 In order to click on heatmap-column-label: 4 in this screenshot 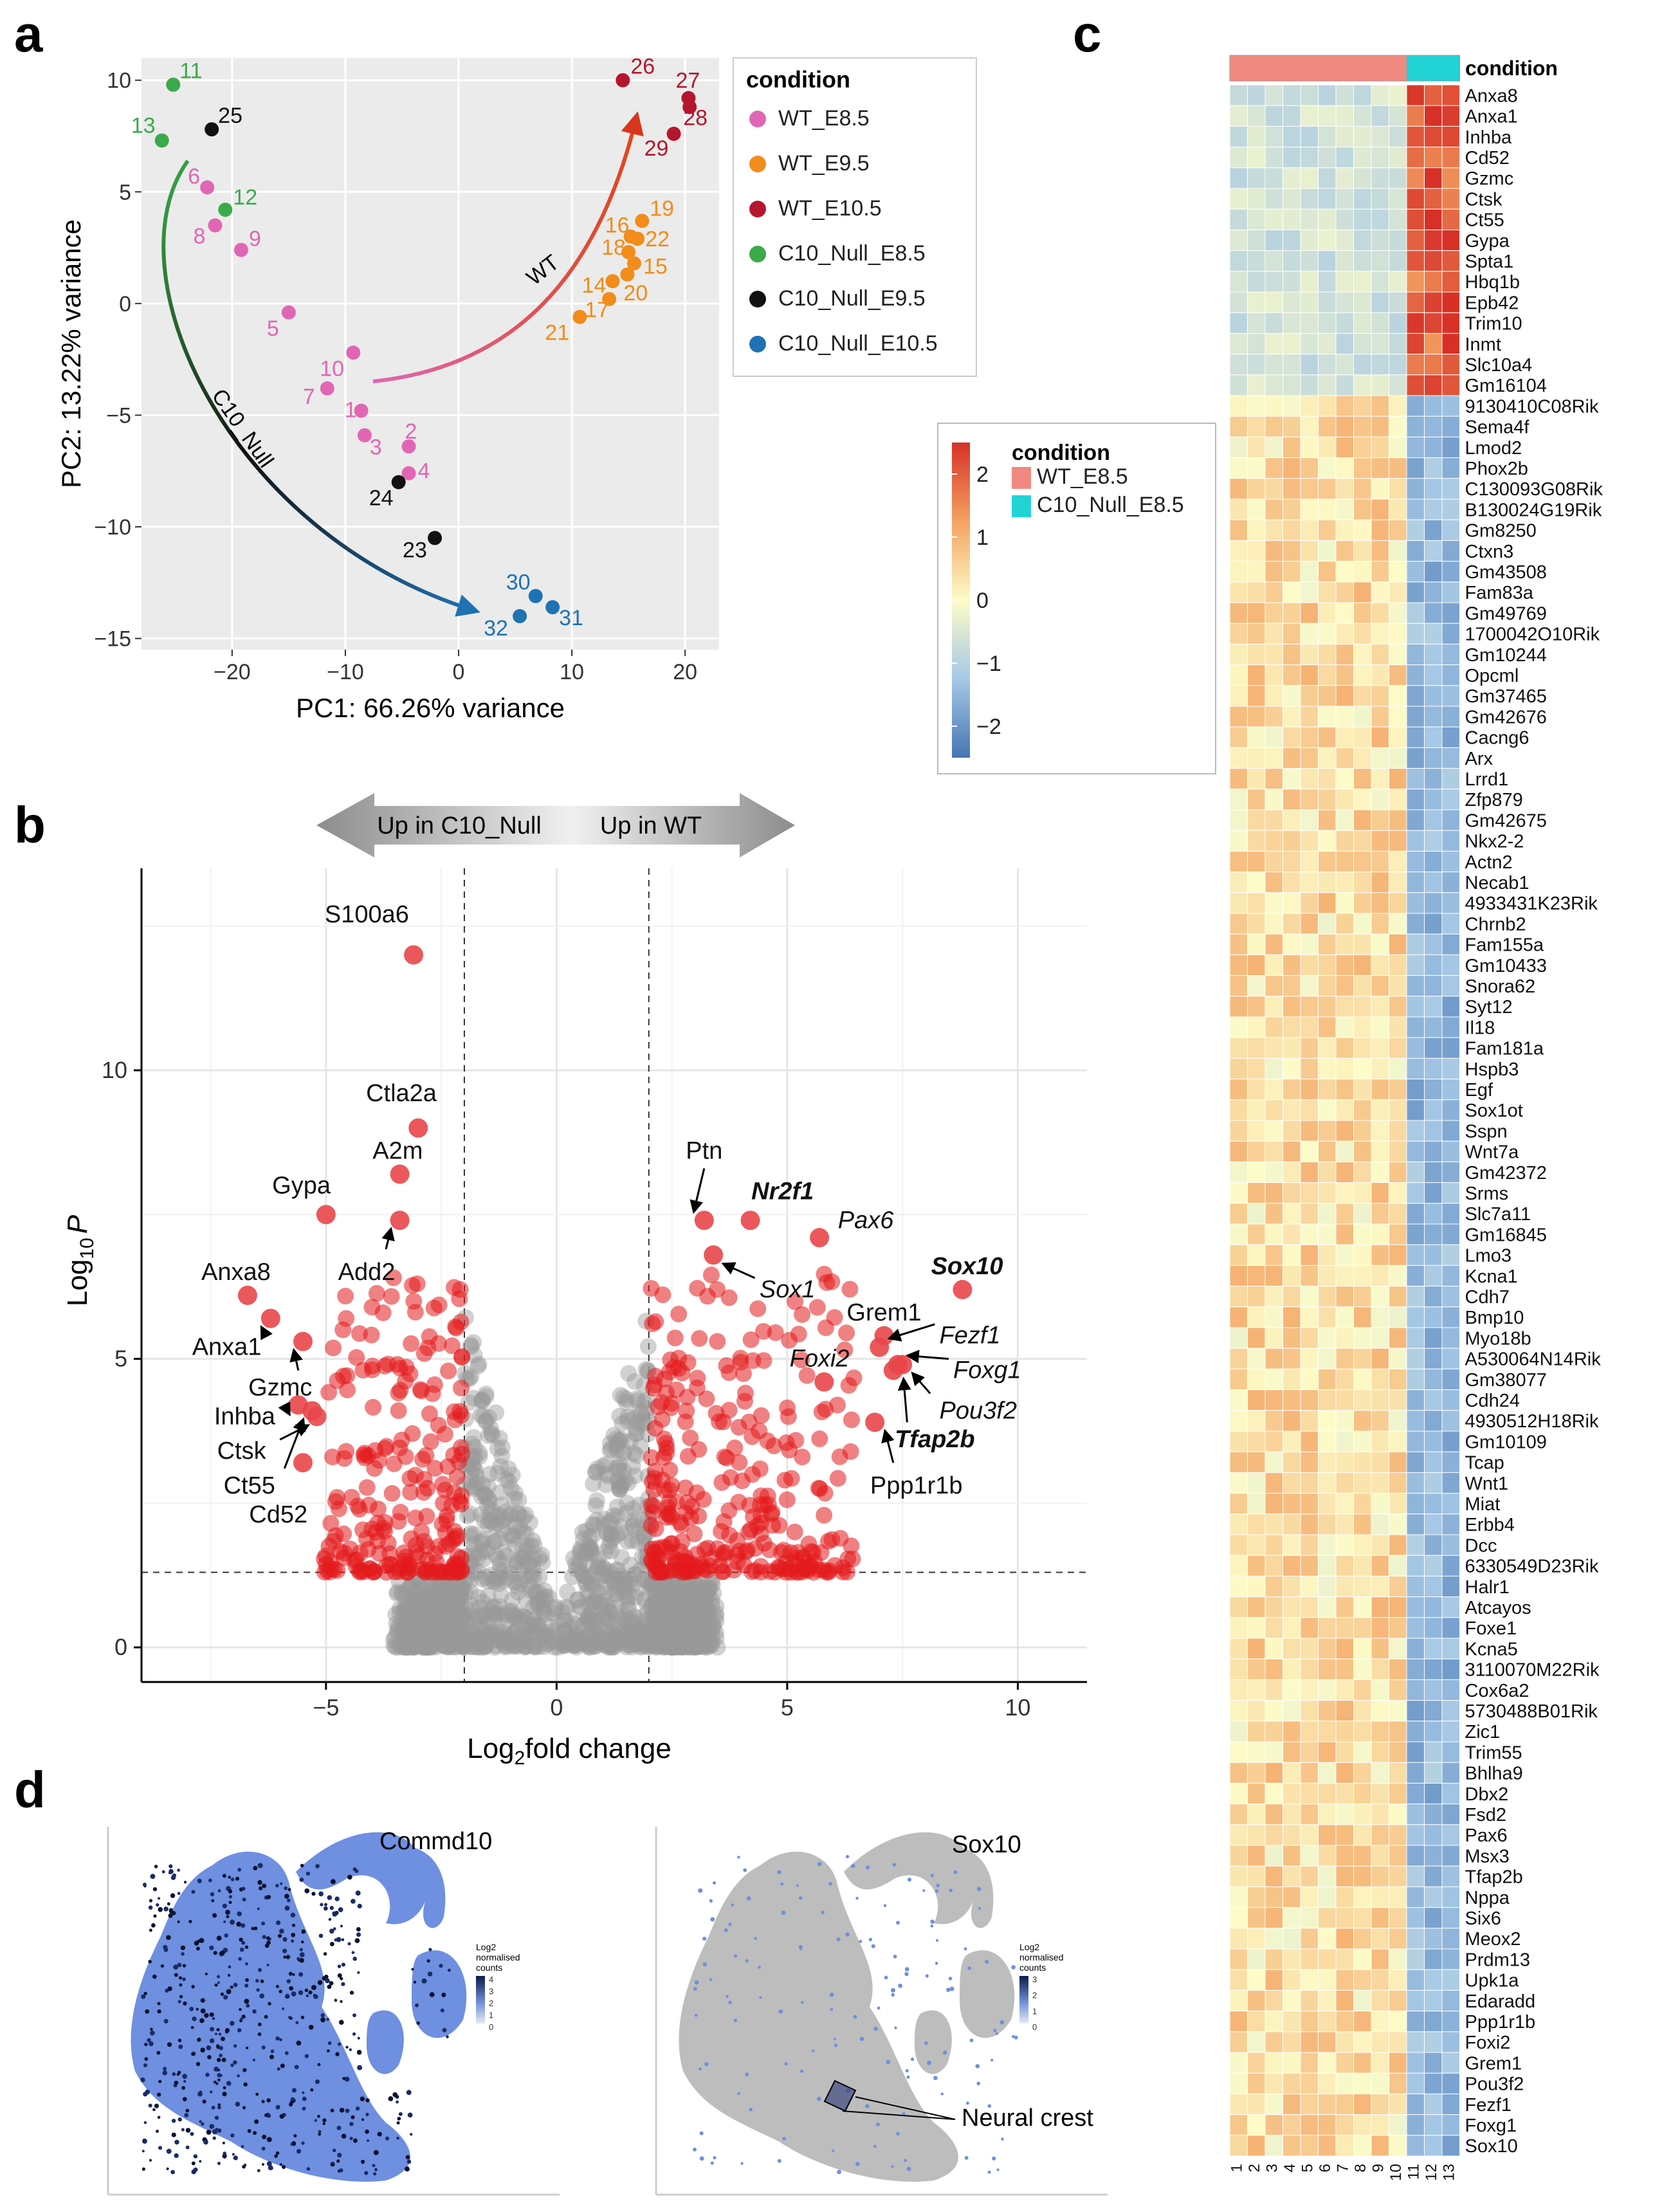, I will do `click(1290, 2168)`.